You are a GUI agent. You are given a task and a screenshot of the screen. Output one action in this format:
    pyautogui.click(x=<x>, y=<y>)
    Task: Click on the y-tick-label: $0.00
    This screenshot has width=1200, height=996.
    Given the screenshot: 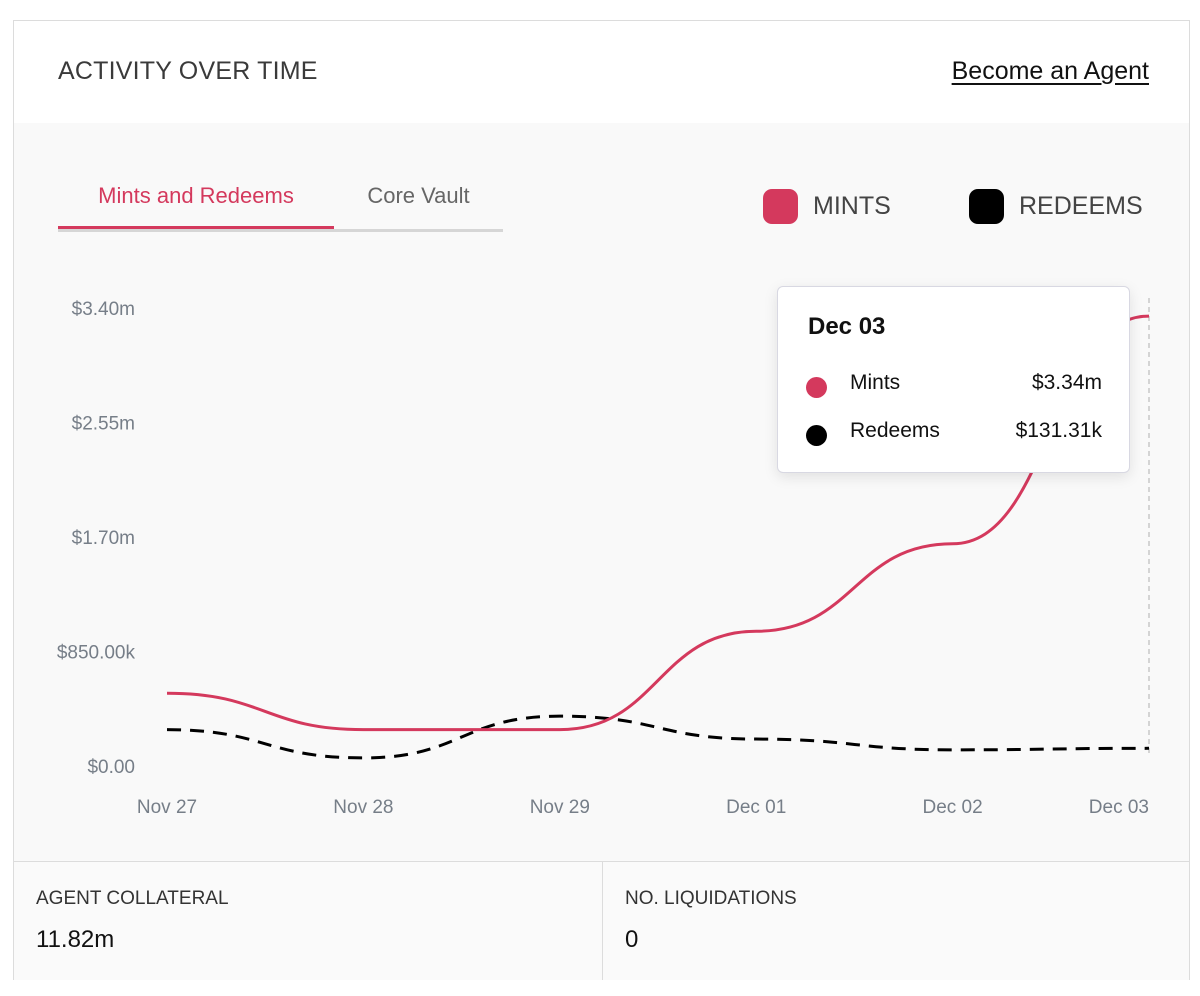 What is the action you would take?
    pyautogui.click(x=111, y=767)
    